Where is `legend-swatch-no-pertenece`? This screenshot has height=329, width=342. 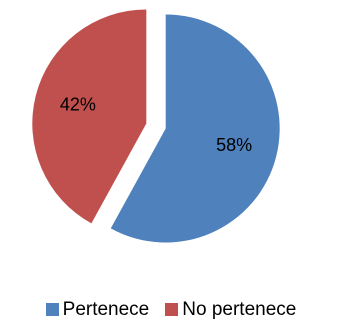 legend-swatch-no-pertenece is located at coordinates (172, 309).